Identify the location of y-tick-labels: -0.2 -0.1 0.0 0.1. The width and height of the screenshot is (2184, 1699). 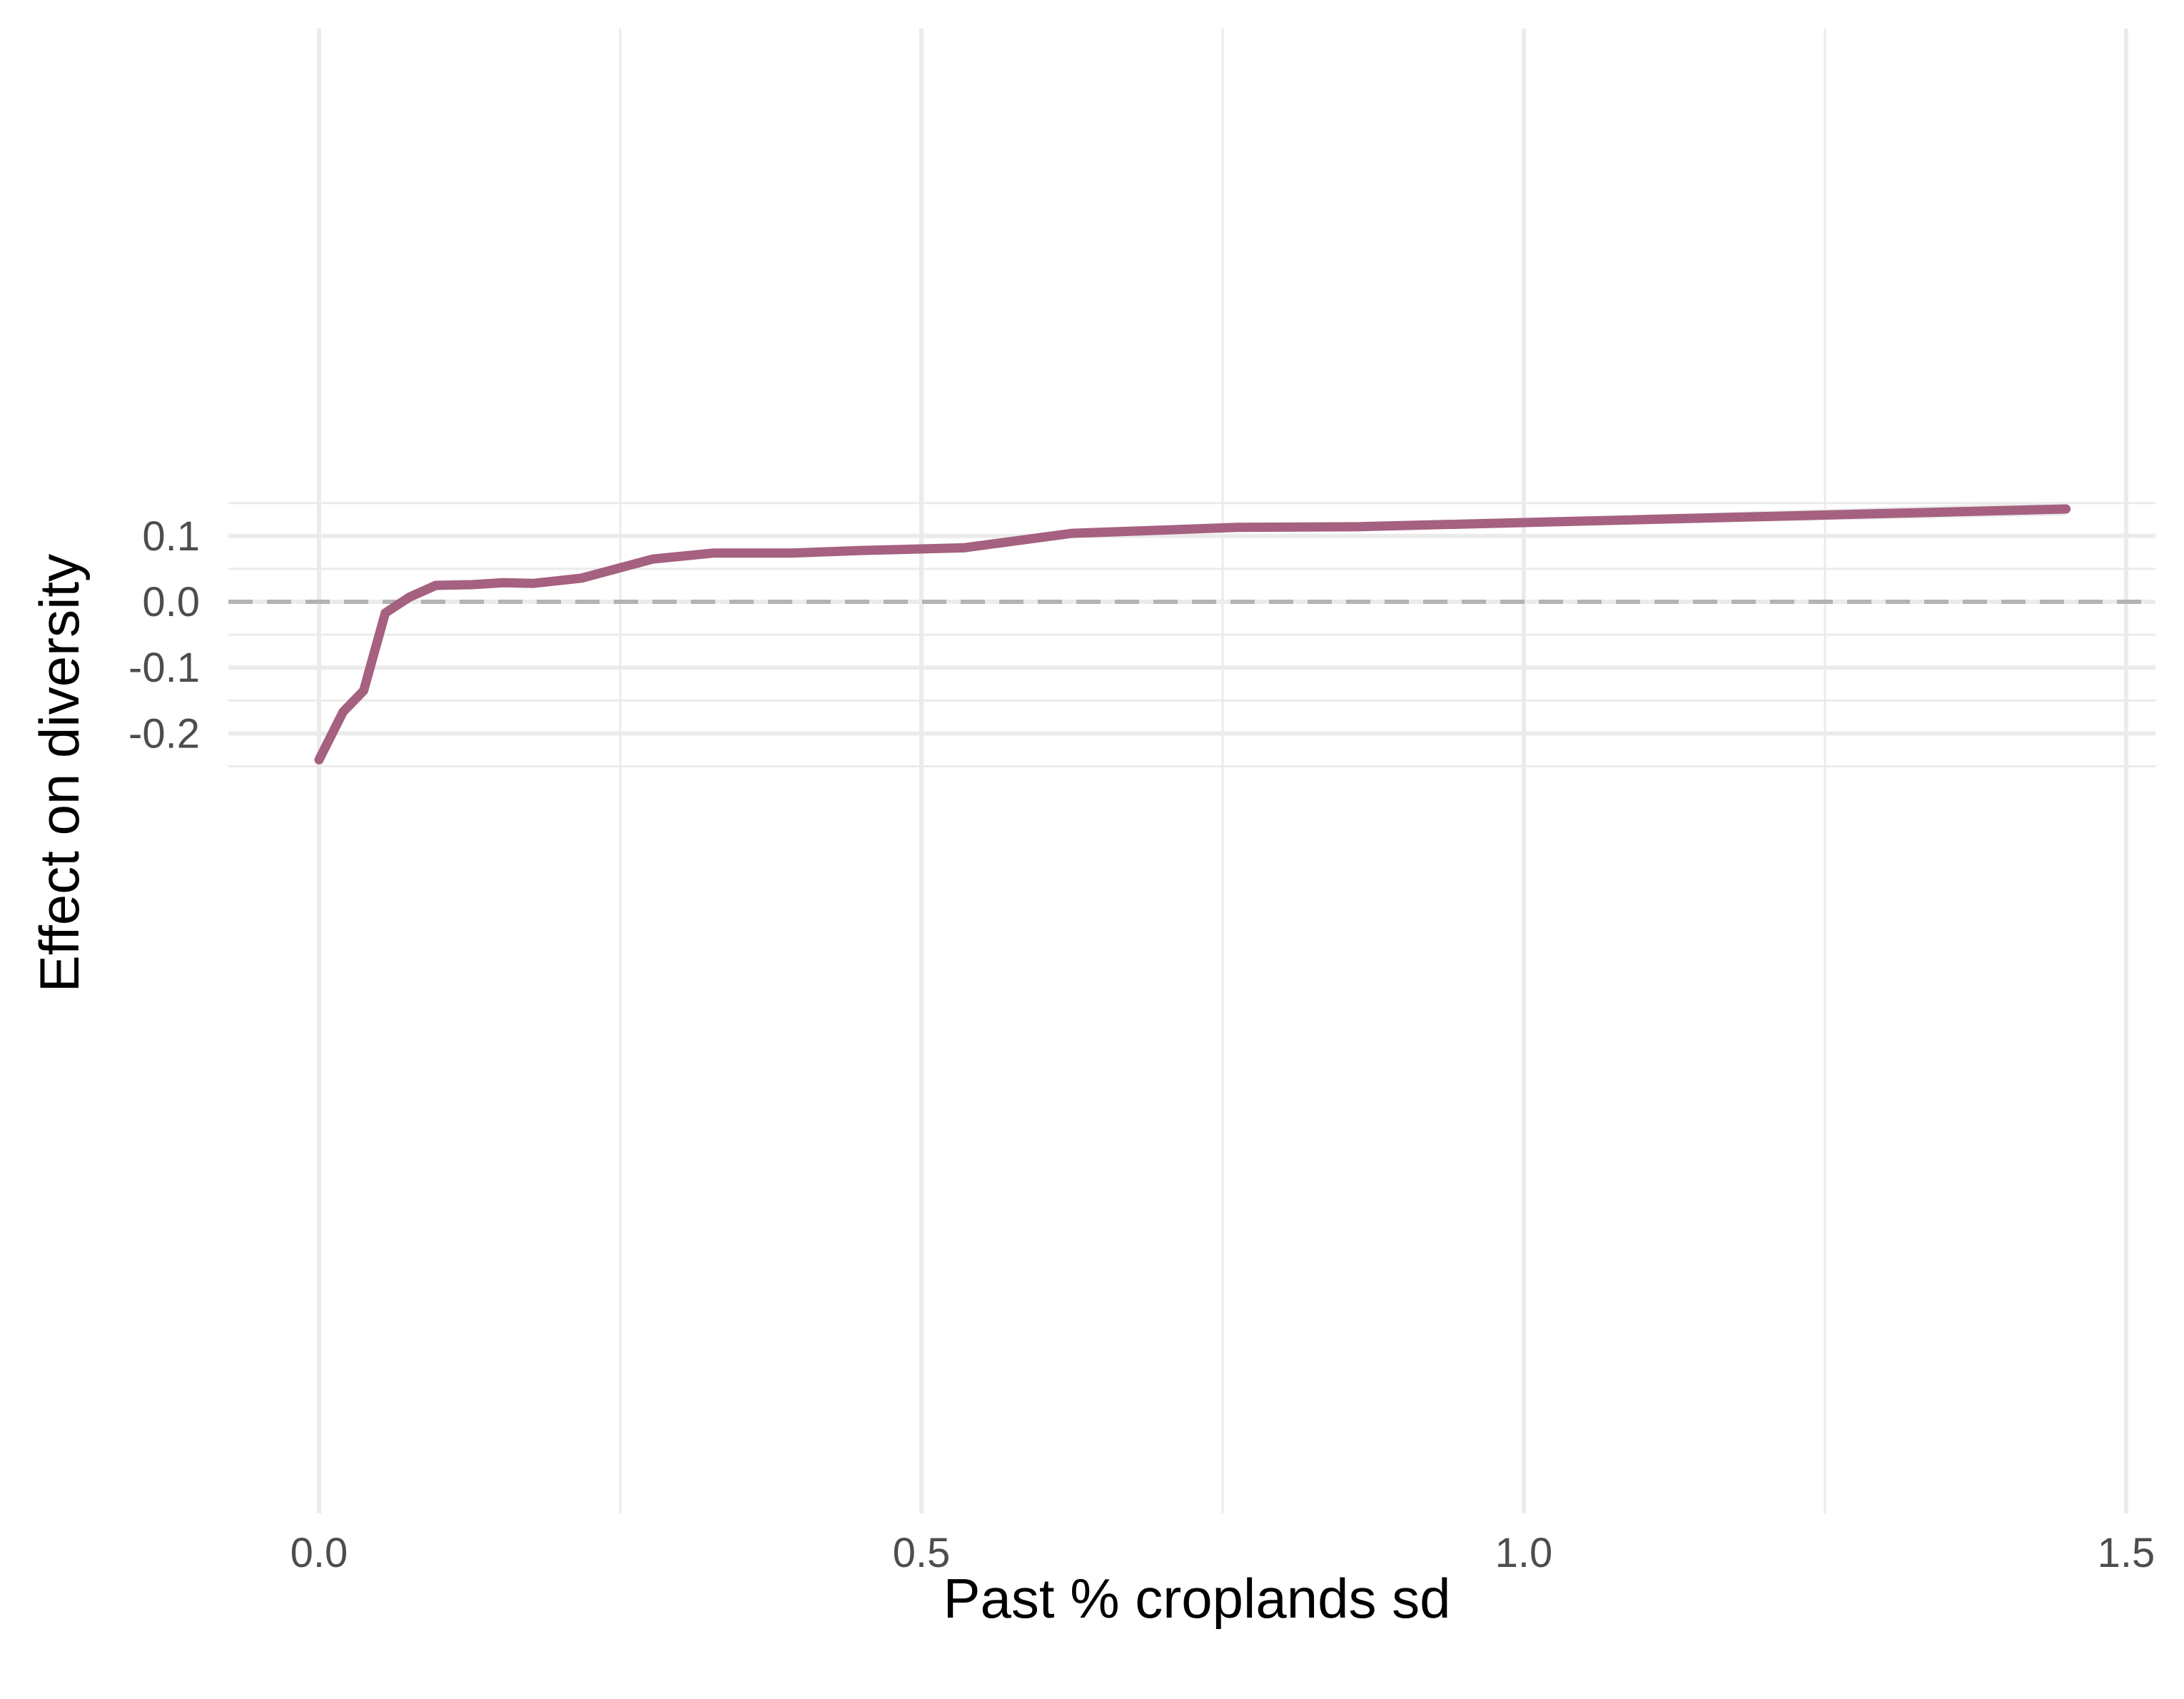
(164, 635).